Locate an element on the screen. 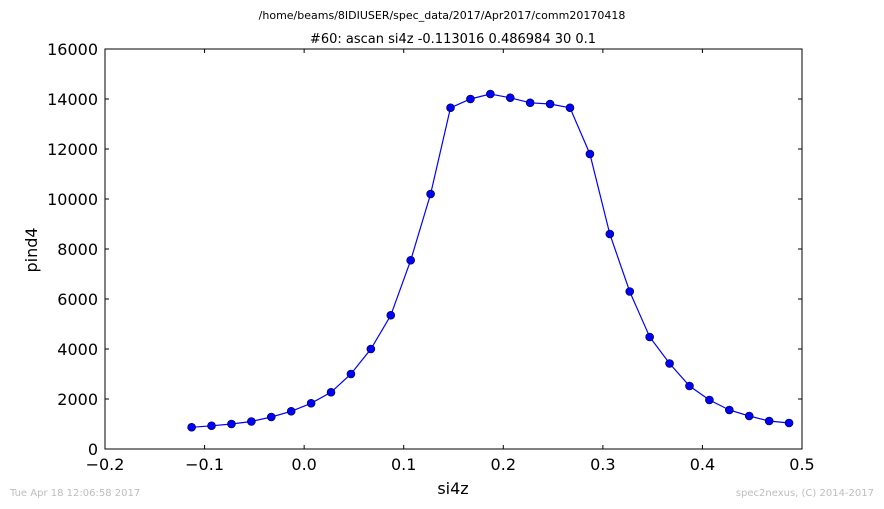 The height and width of the screenshot is (509, 884). y-tick-label: 4000 is located at coordinates (77, 349).